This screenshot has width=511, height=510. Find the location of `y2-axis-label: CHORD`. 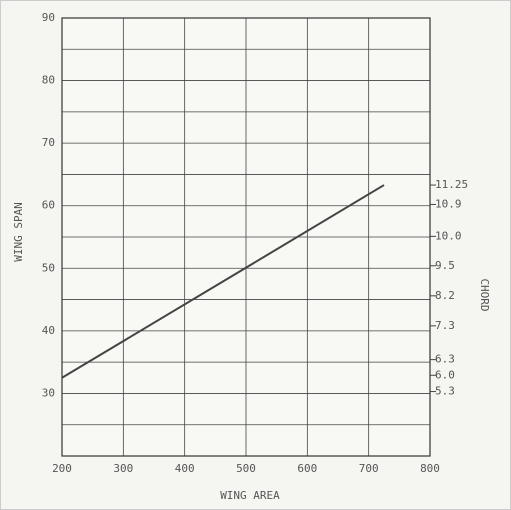

y2-axis-label: CHORD is located at coordinates (484, 294).